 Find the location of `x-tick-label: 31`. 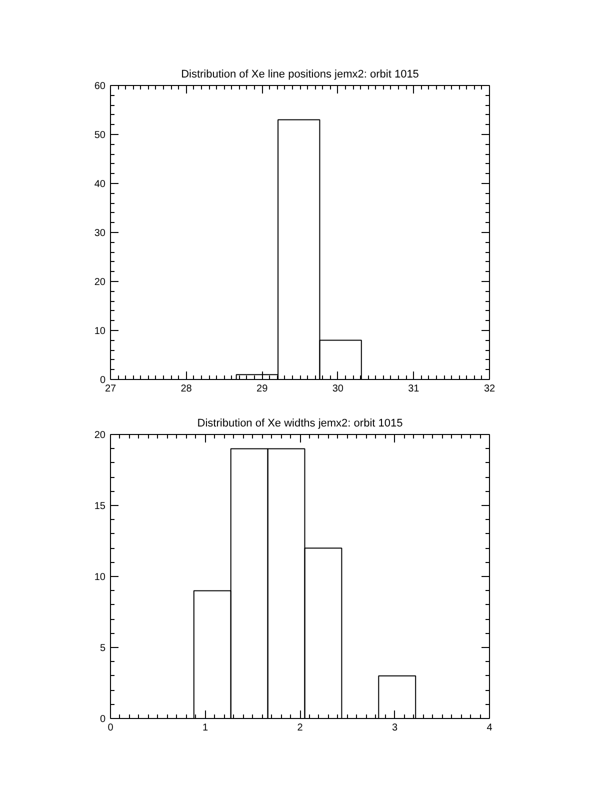

x-tick-label: 31 is located at coordinates (414, 389).